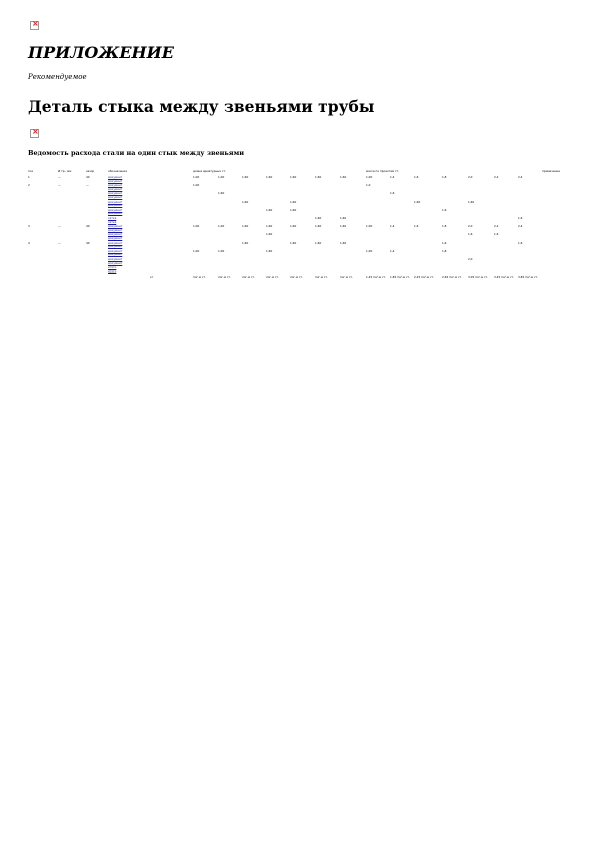  Describe the element at coordinates (90, 171) in the screenshot. I see `table-header-cell: зазор` at that location.